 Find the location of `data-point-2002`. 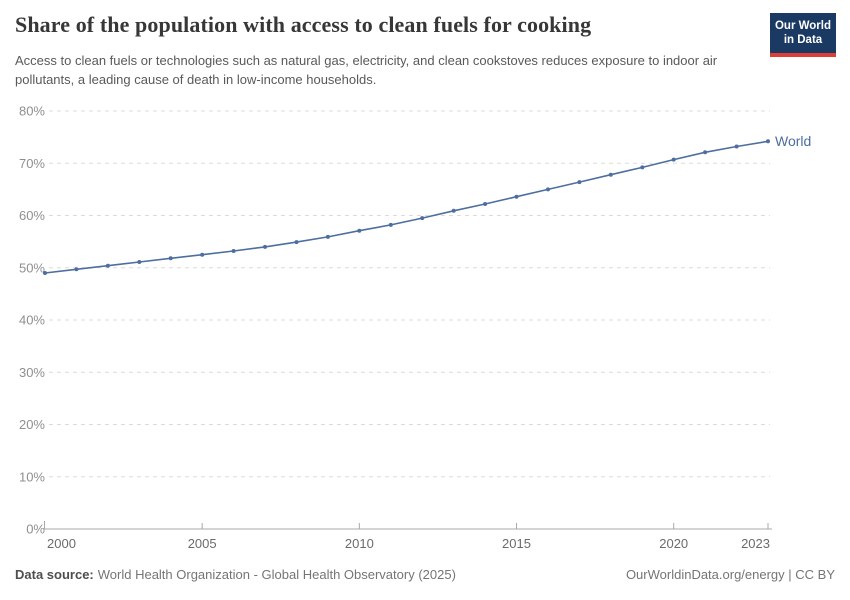

data-point-2002 is located at coordinates (107, 265).